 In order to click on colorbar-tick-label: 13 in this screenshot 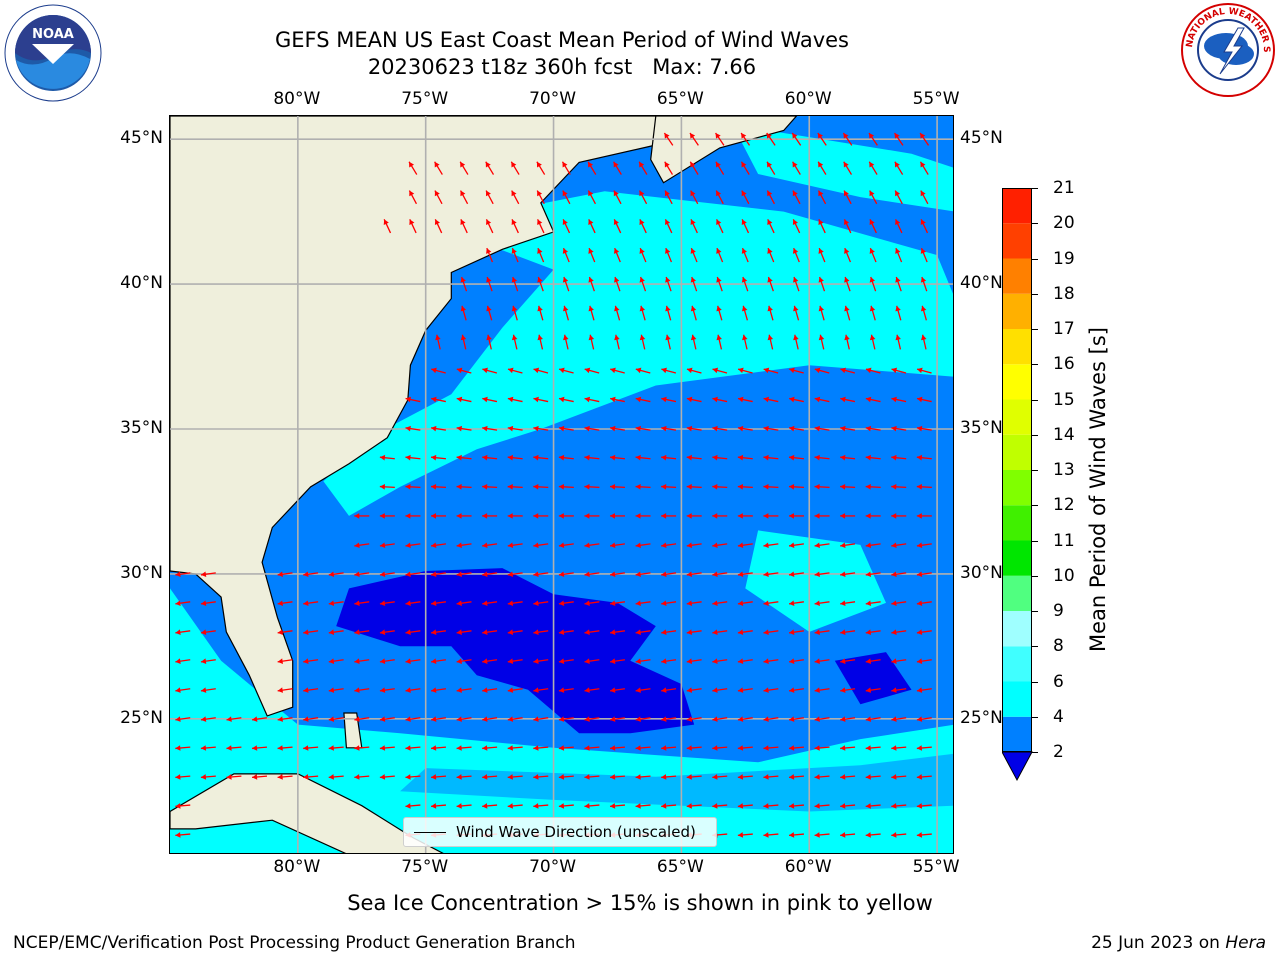, I will do `click(1064, 470)`.